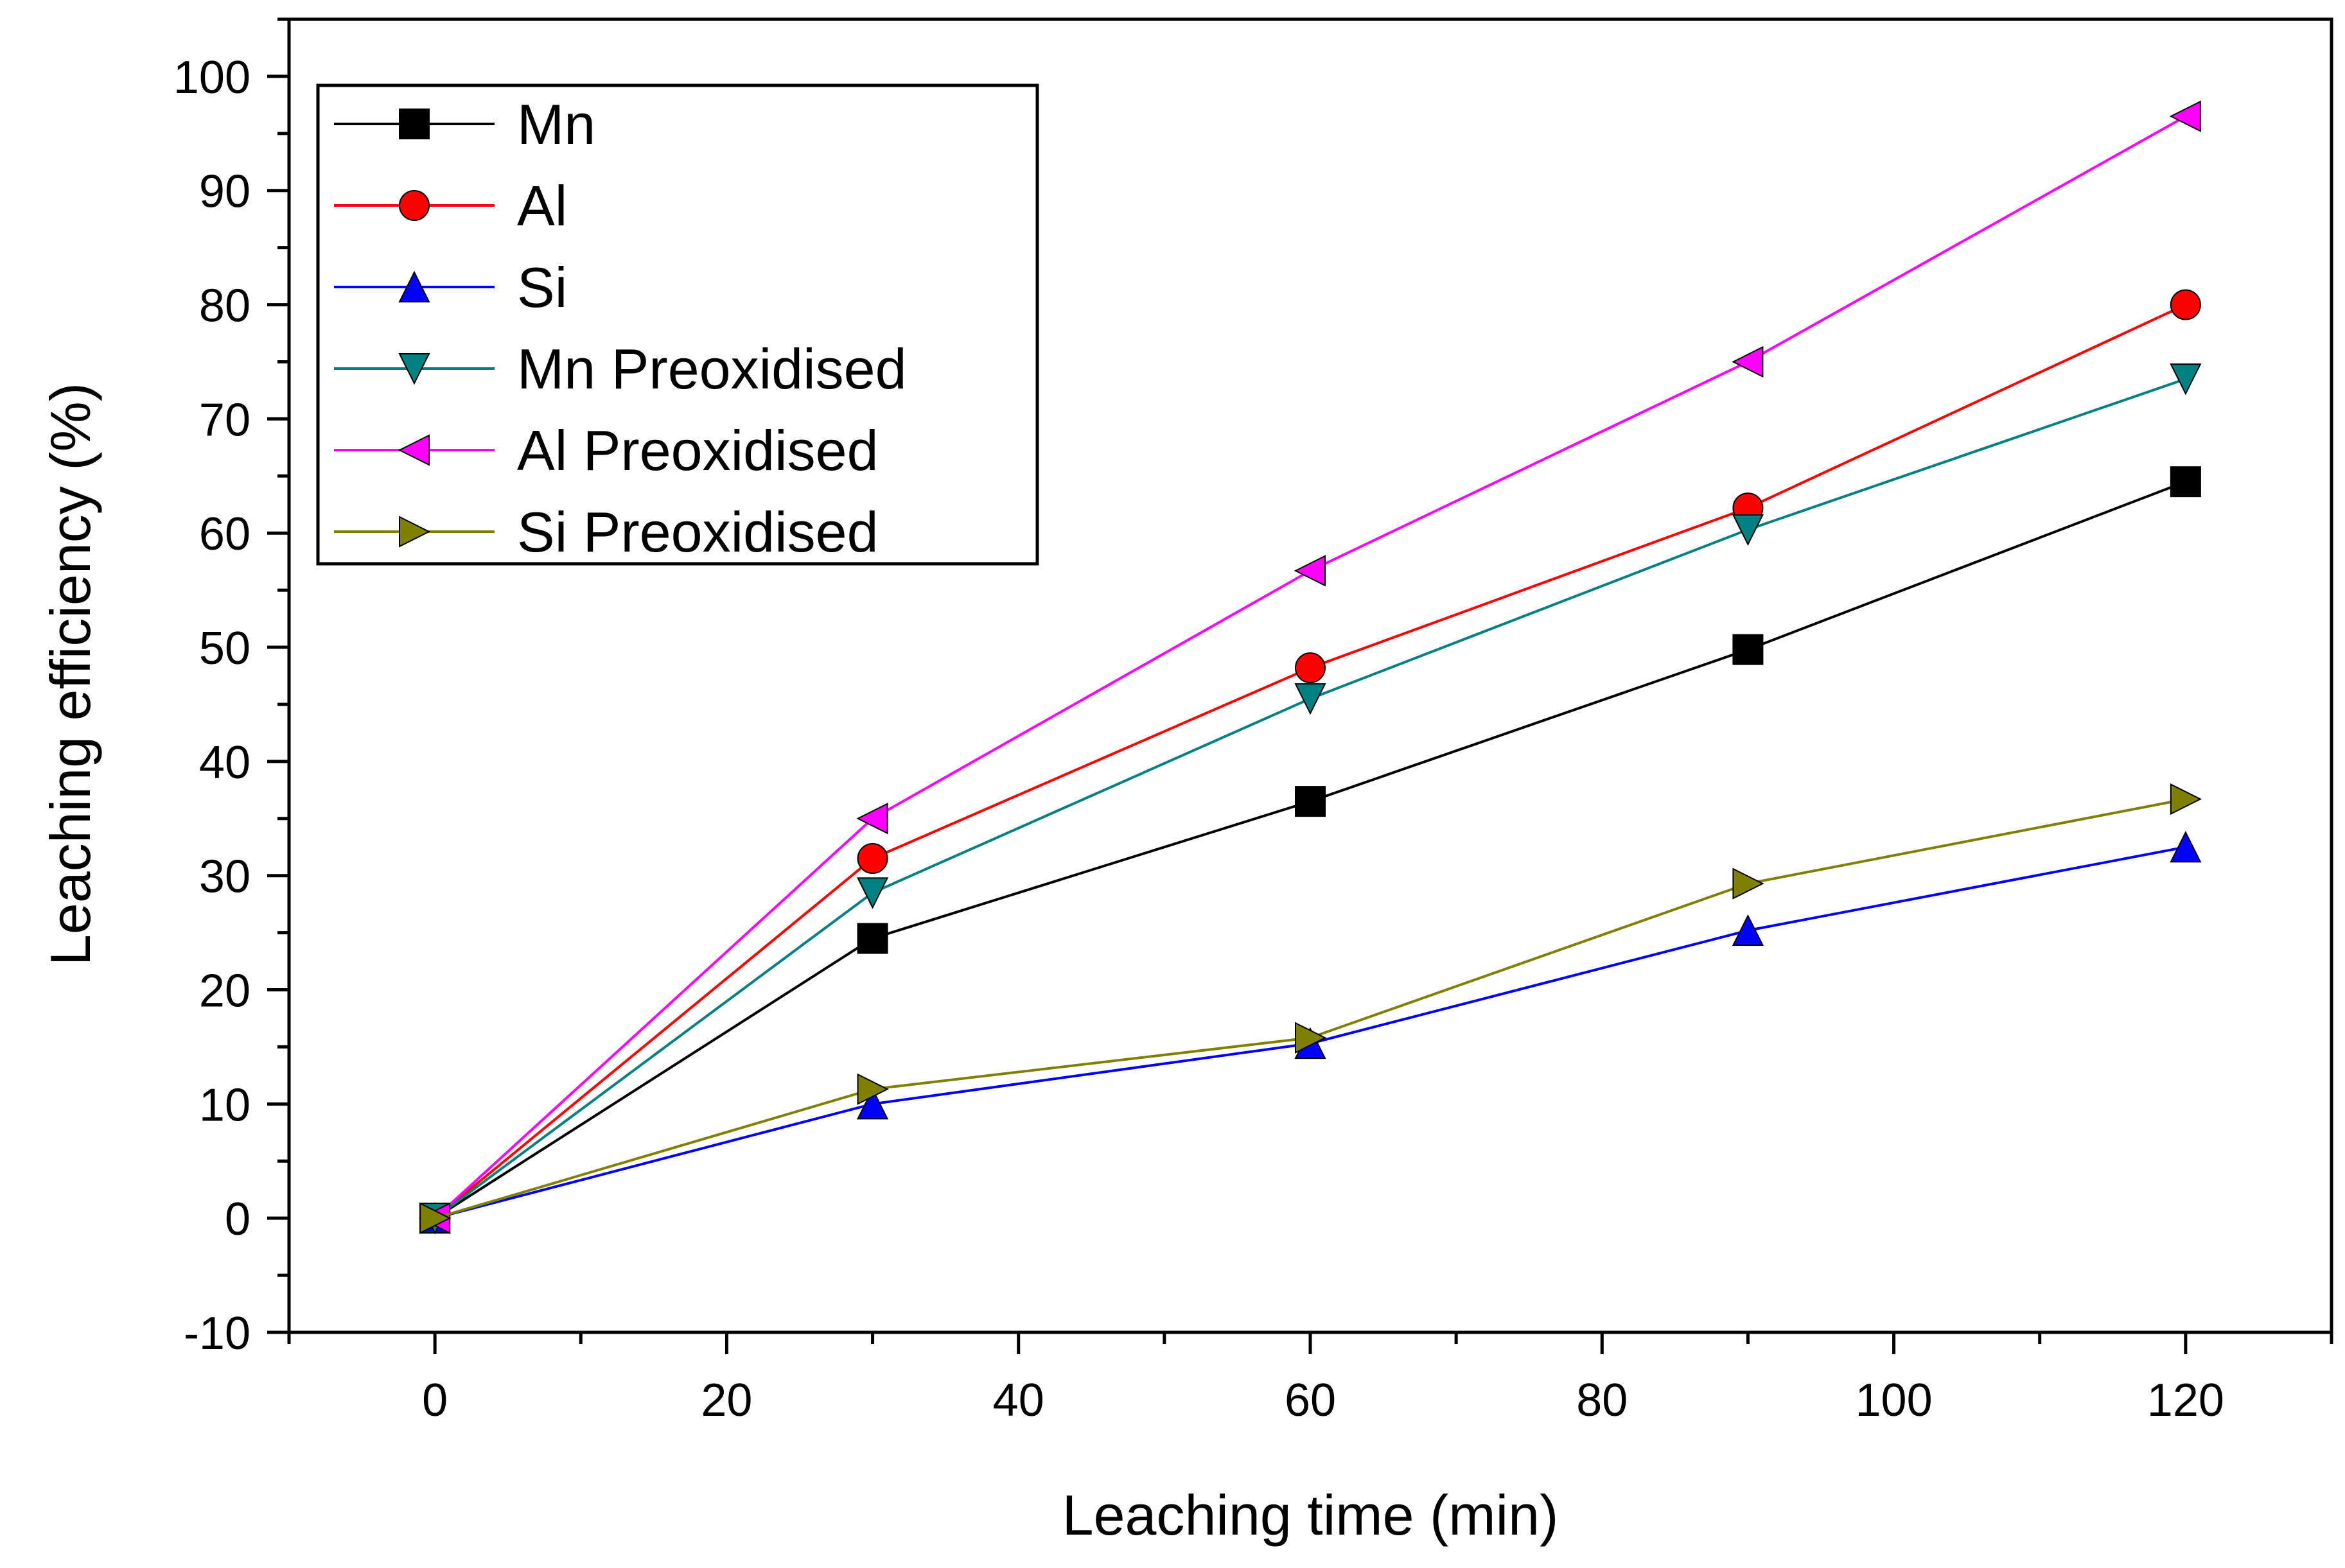 This screenshot has height=1568, width=2345. Describe the element at coordinates (698, 450) in the screenshot. I see `legend-label: Al Preoxidised` at that location.